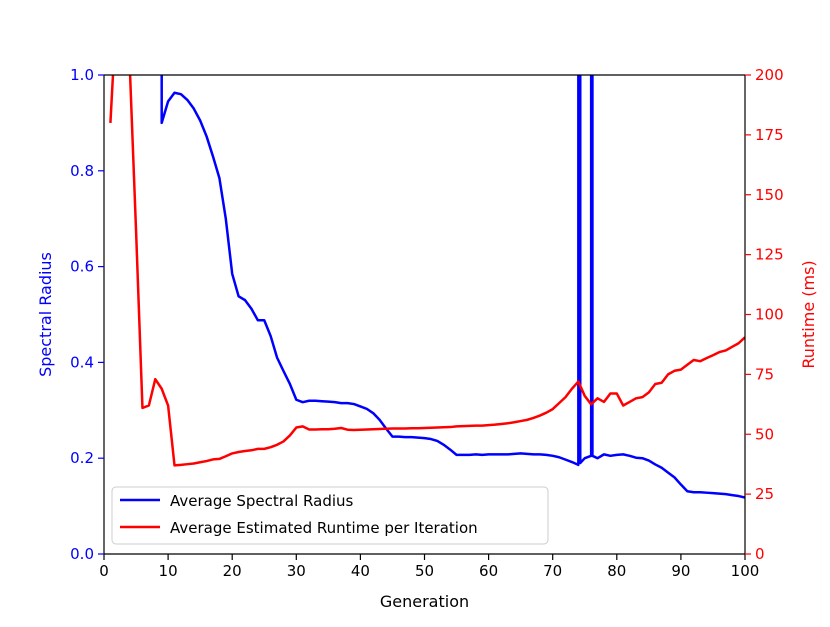  Describe the element at coordinates (324, 528) in the screenshot. I see `legend-label-runtime: Average Estimated Runtime per Iteration` at that location.